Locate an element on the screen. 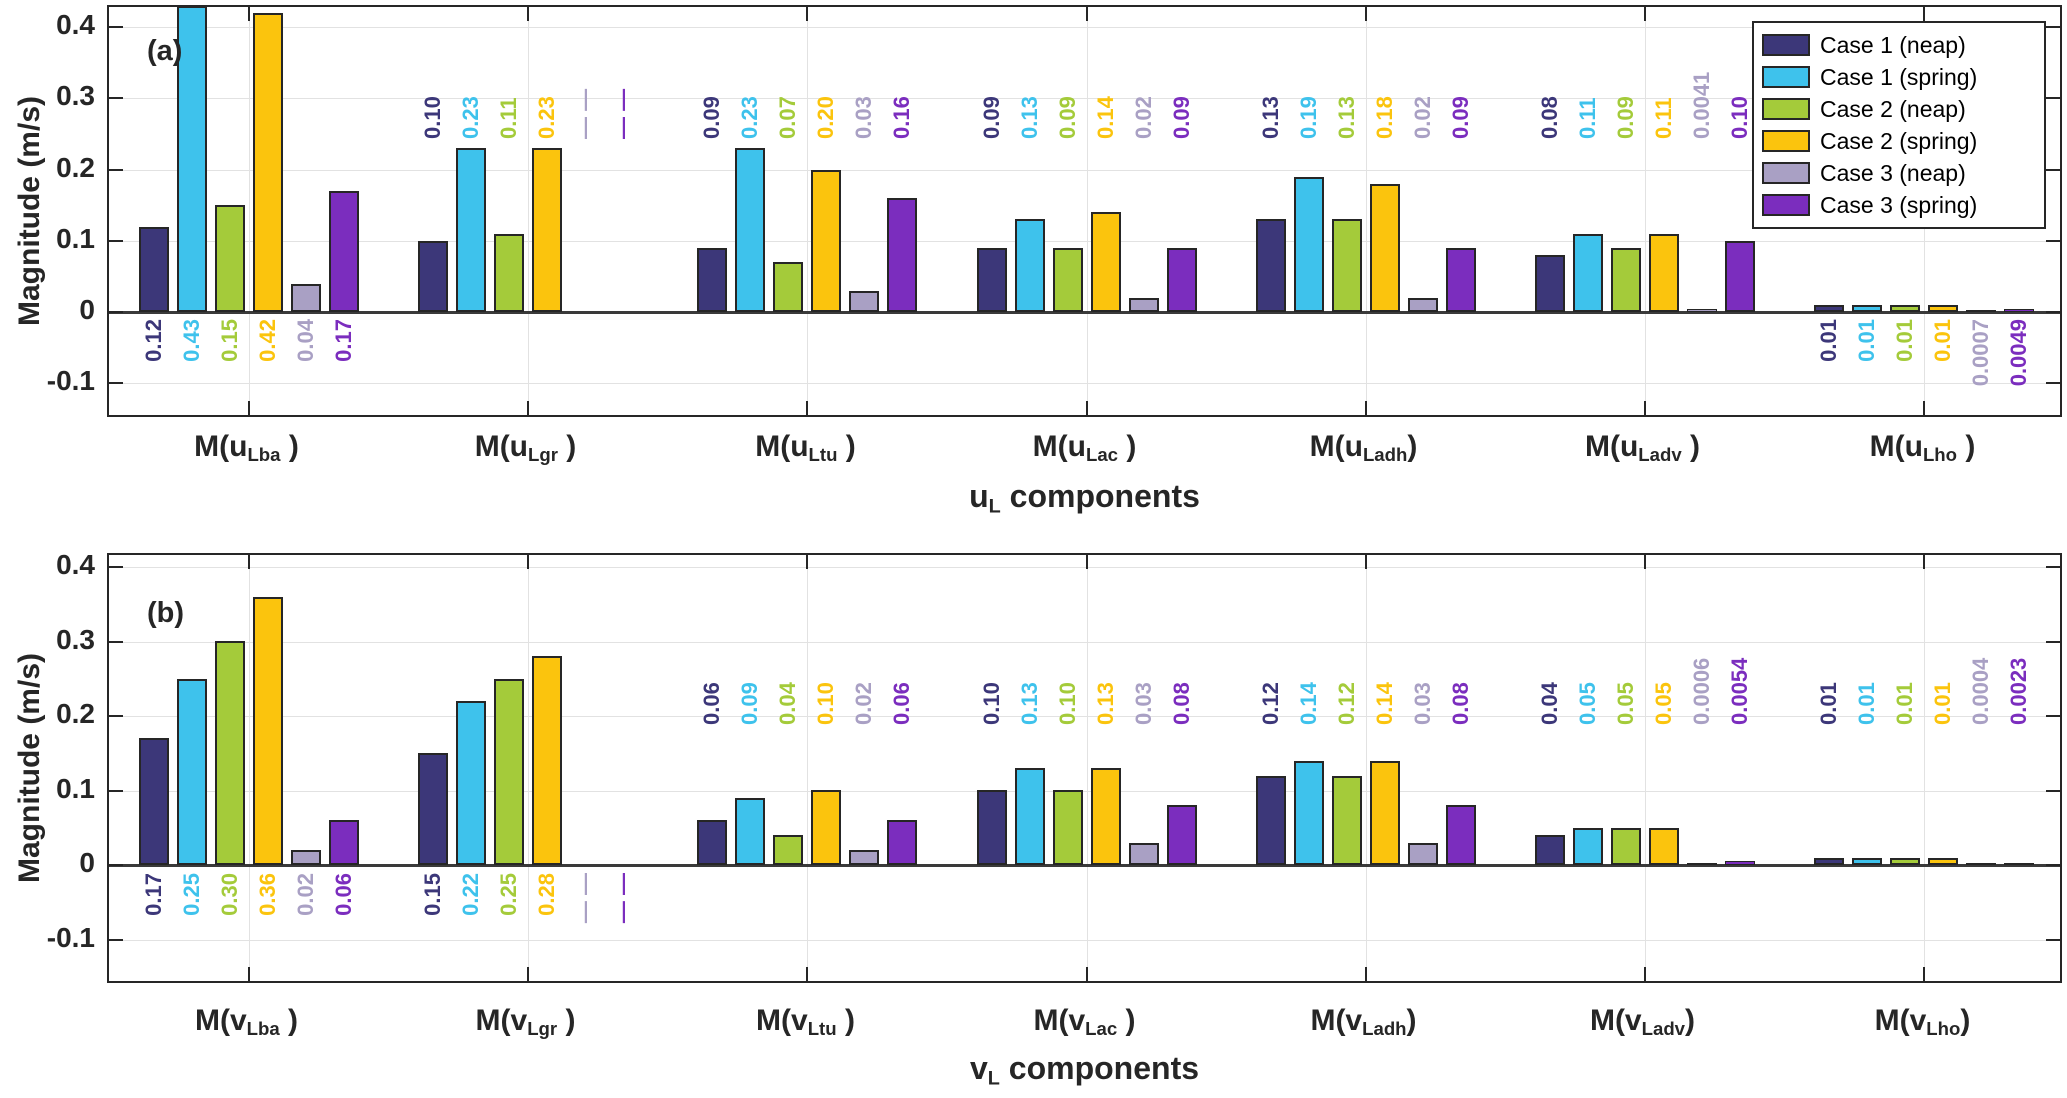 The height and width of the screenshot is (1098, 2067). bar-value-label: 0.0006 is located at coordinates (1701, 691).